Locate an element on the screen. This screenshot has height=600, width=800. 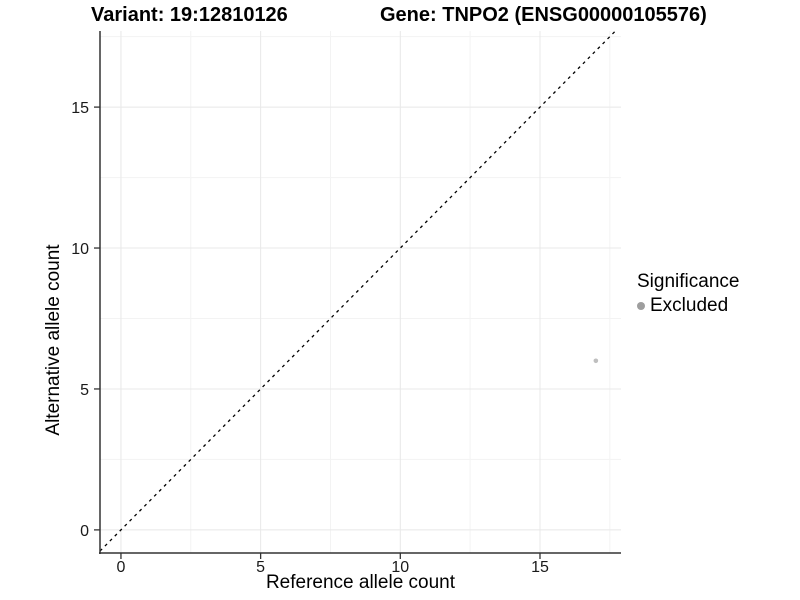
x-tick-label: 15 is located at coordinates (540, 567).